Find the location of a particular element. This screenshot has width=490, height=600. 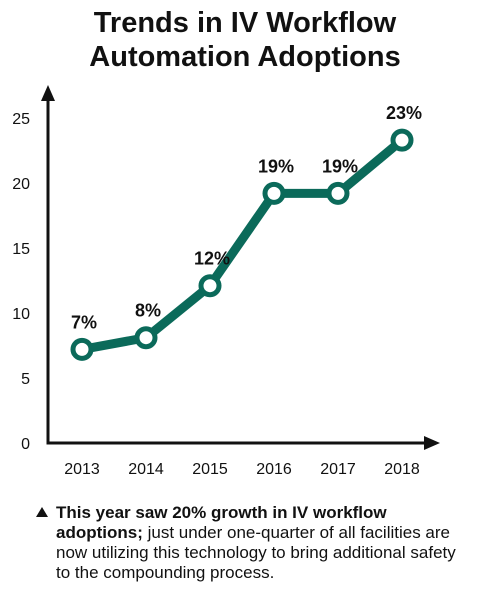

y-axis-ticks: 0 5 10 15 20 25 is located at coordinates (21, 282).